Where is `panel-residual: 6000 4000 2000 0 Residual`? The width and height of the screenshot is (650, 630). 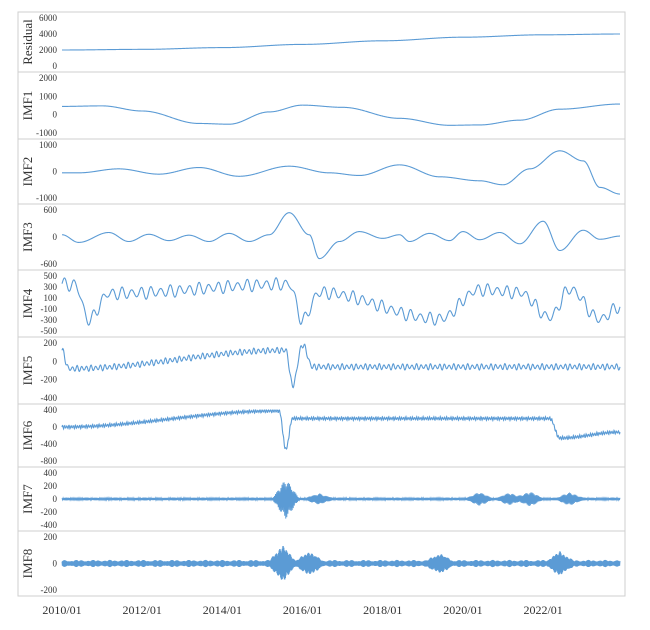
panel-residual: 6000 4000 2000 0 Residual is located at coordinates (321, 42).